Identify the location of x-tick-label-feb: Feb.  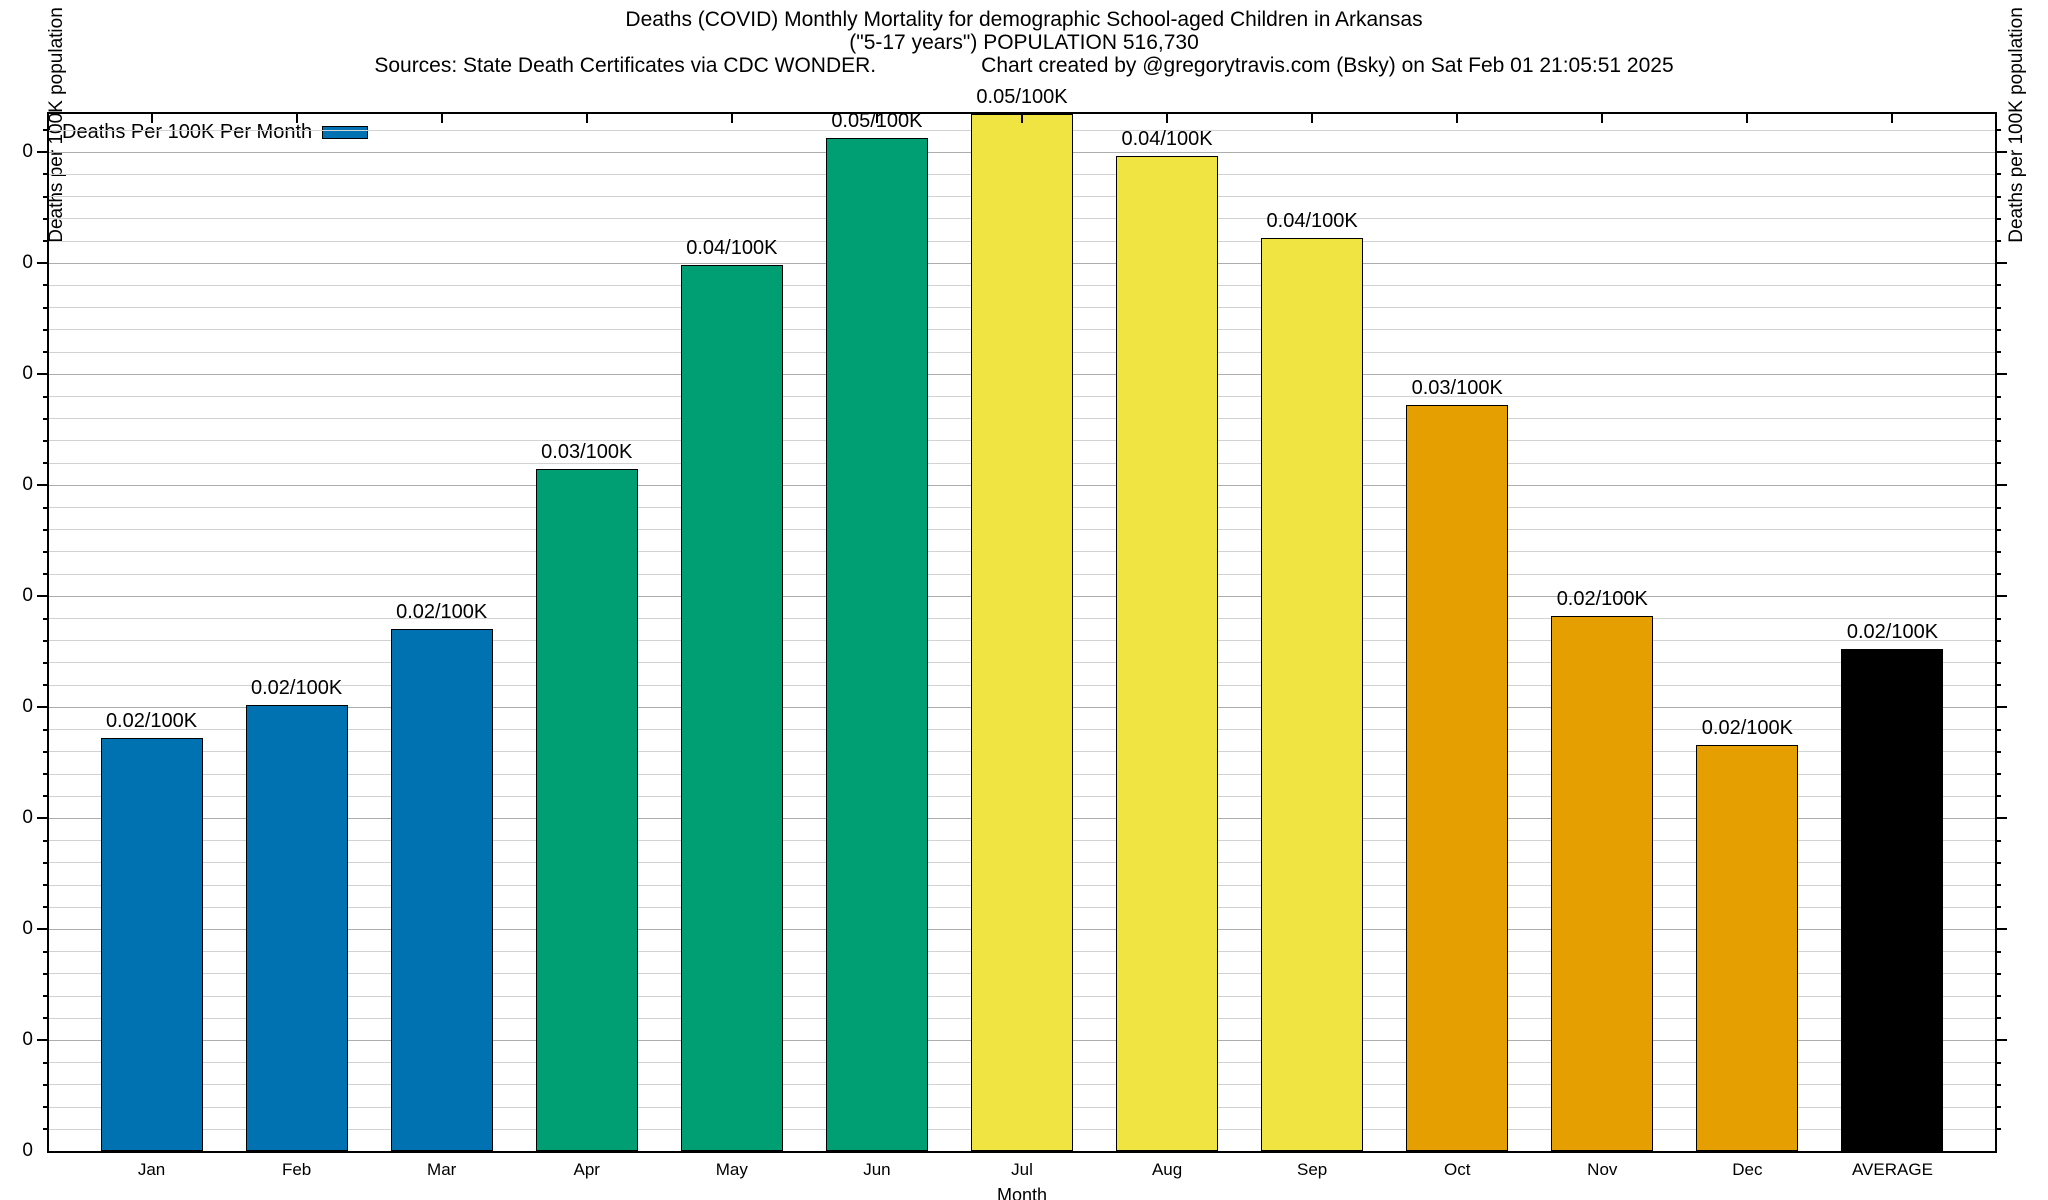
(296, 1169).